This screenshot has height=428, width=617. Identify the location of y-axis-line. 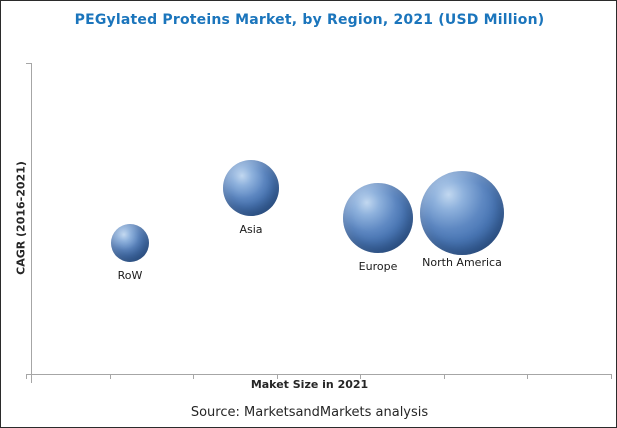
(31, 223).